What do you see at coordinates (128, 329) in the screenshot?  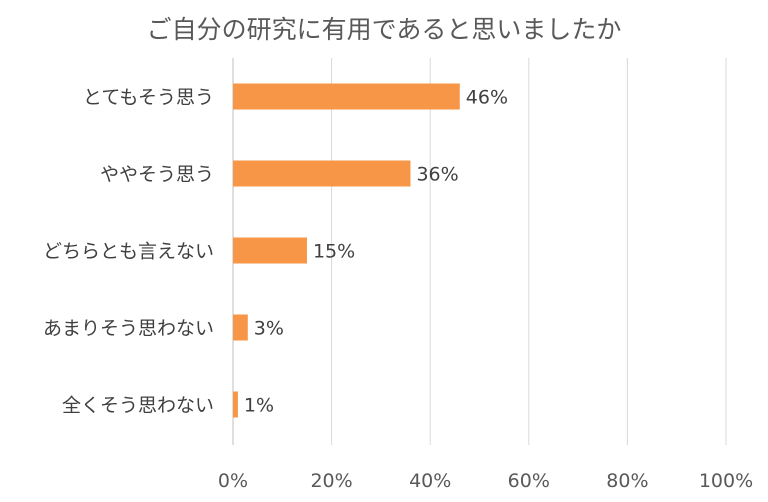 I see `category-label: あまりそう思わない` at bounding box center [128, 329].